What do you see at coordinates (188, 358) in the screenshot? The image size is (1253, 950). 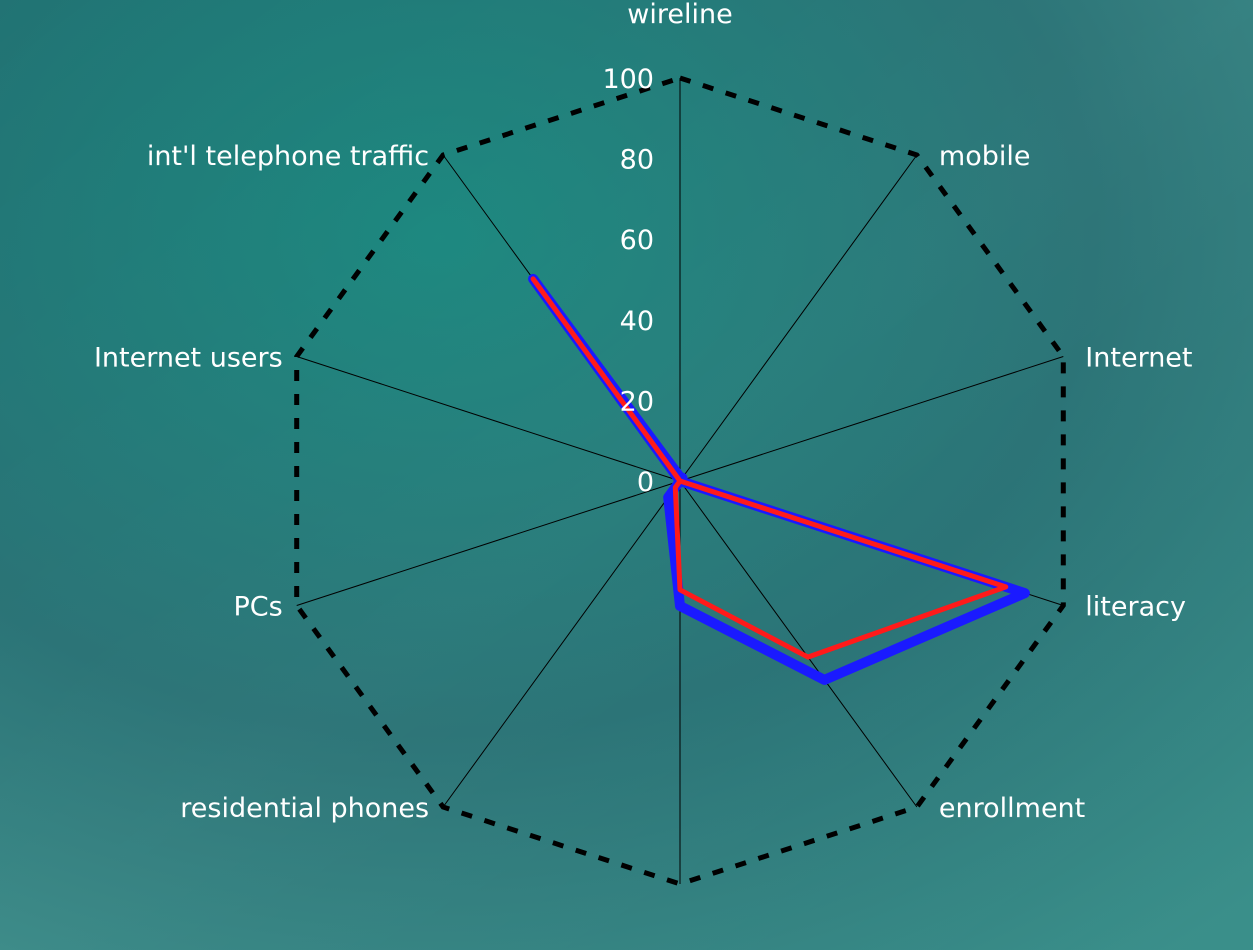 I see `category-label: Internet users` at bounding box center [188, 358].